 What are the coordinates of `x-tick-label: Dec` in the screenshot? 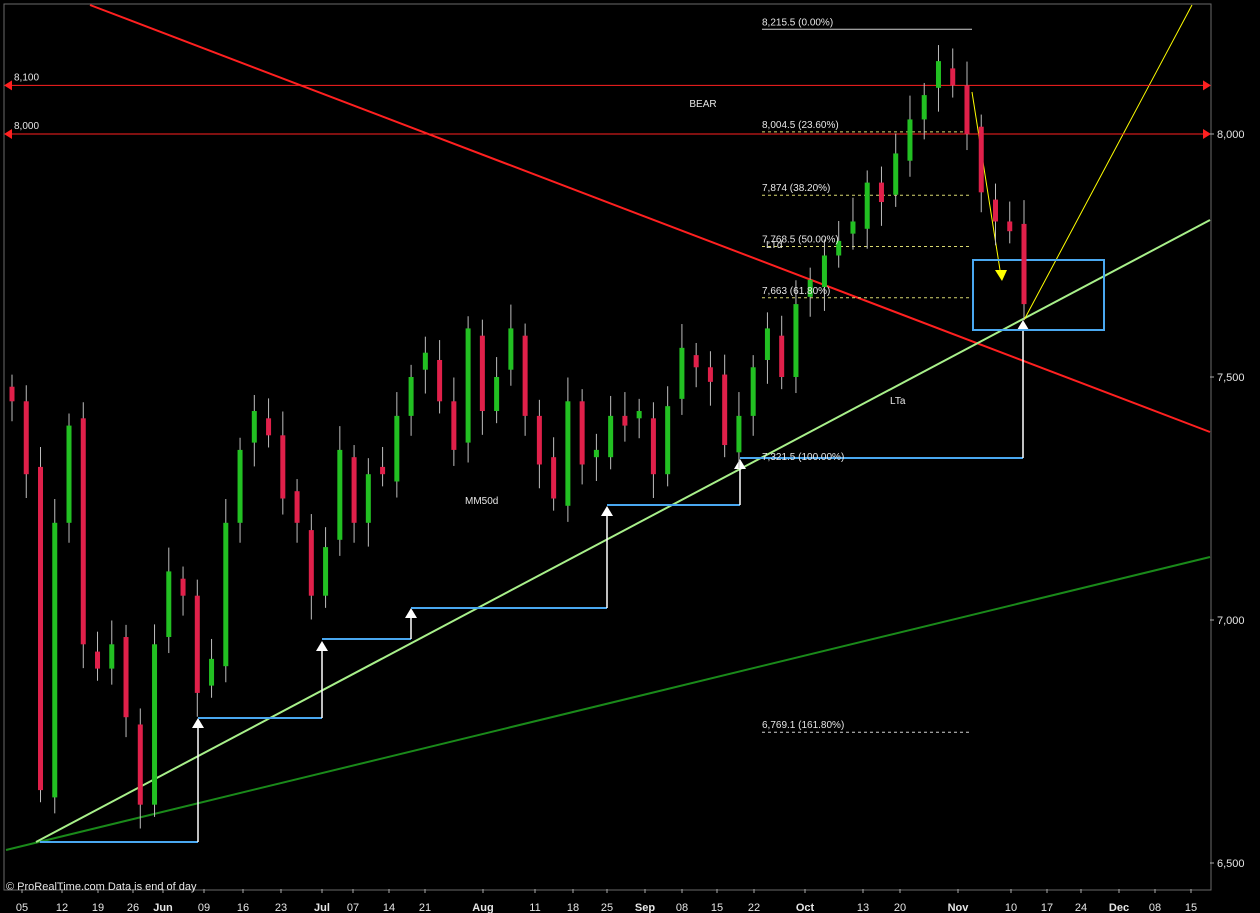 It's located at (1119, 907).